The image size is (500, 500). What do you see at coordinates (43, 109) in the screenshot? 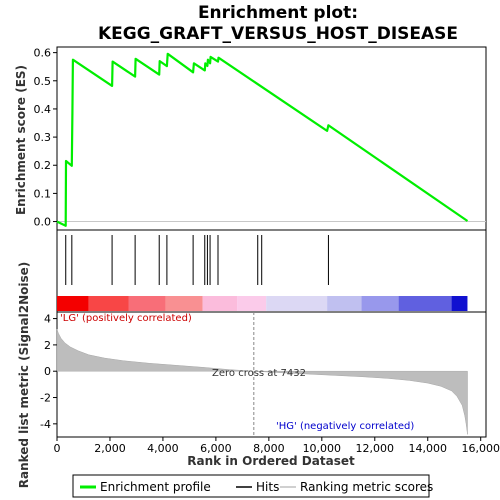
I see `es-y-tick-label-4: 0.4` at bounding box center [43, 109].